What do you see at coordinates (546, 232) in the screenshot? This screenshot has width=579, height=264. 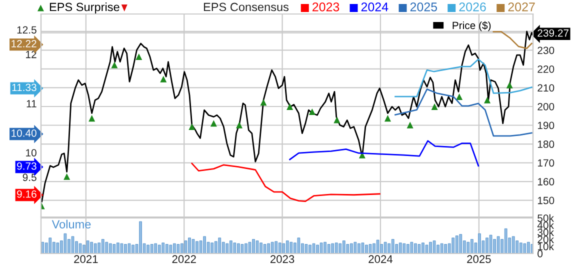 I see `y-tick-label: 30k` at bounding box center [546, 232].